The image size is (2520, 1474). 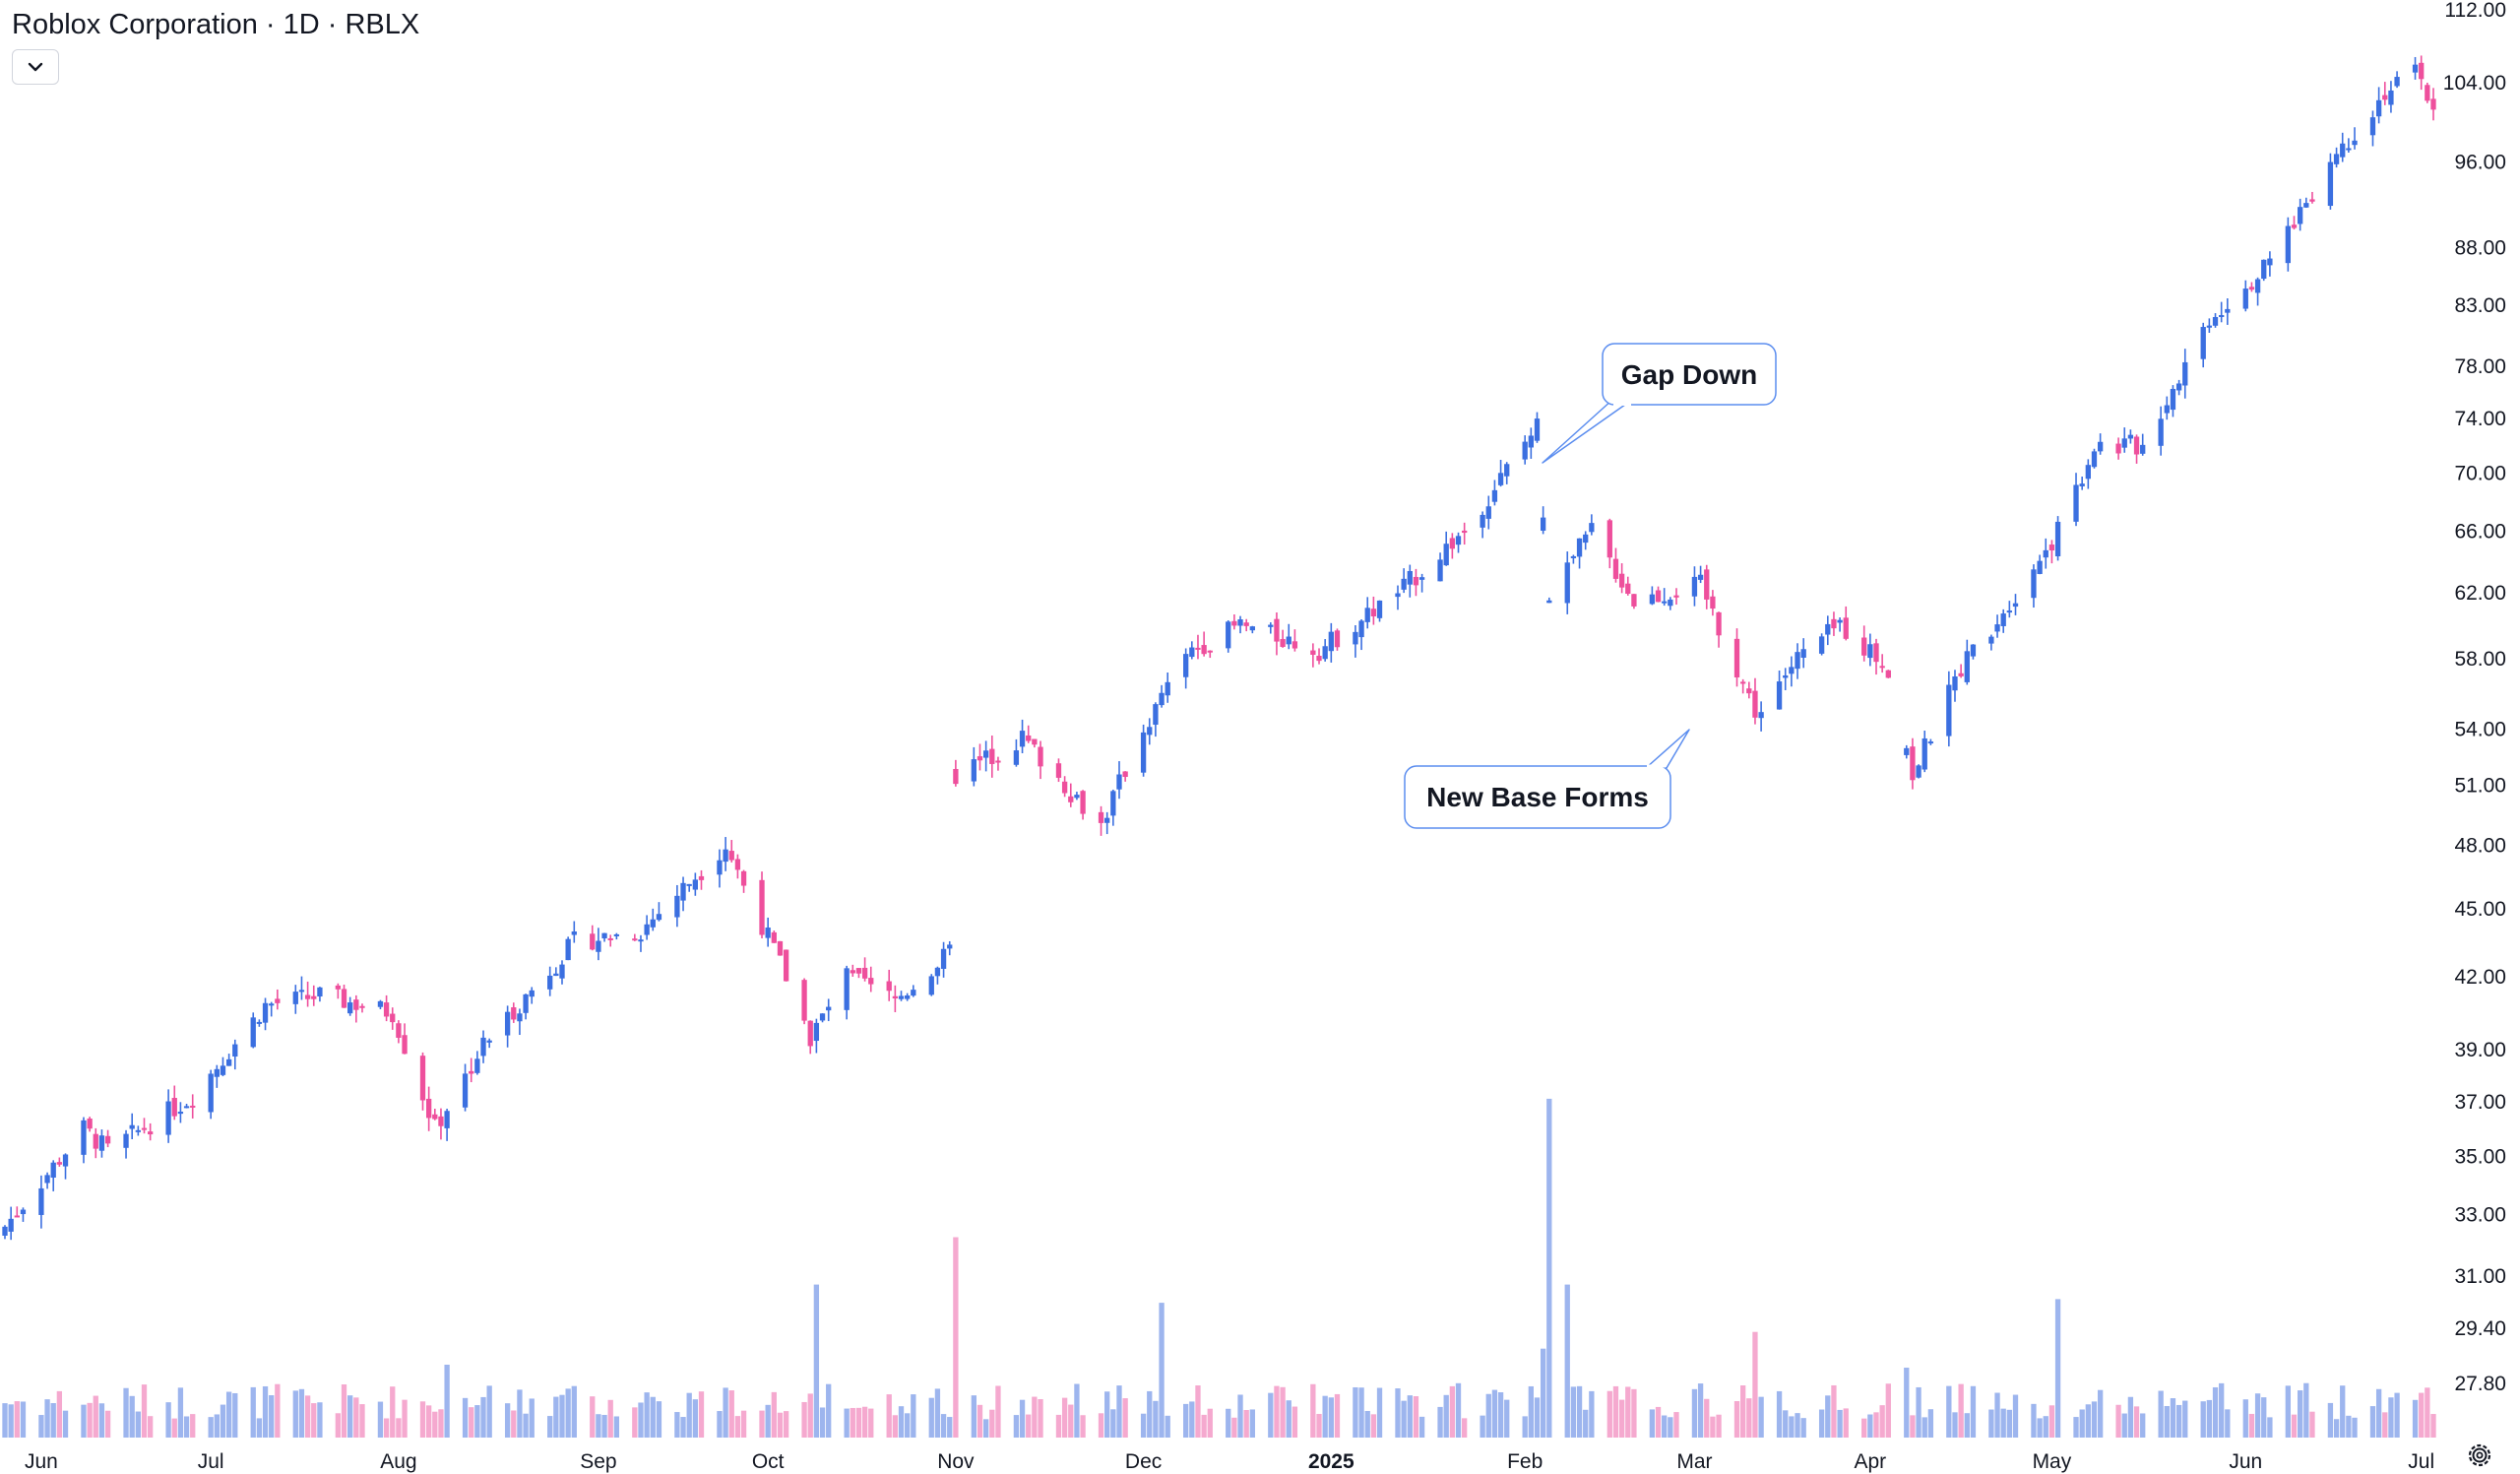 What do you see at coordinates (1659, 404) in the screenshot?
I see `callout-gap-down: Gap Down` at bounding box center [1659, 404].